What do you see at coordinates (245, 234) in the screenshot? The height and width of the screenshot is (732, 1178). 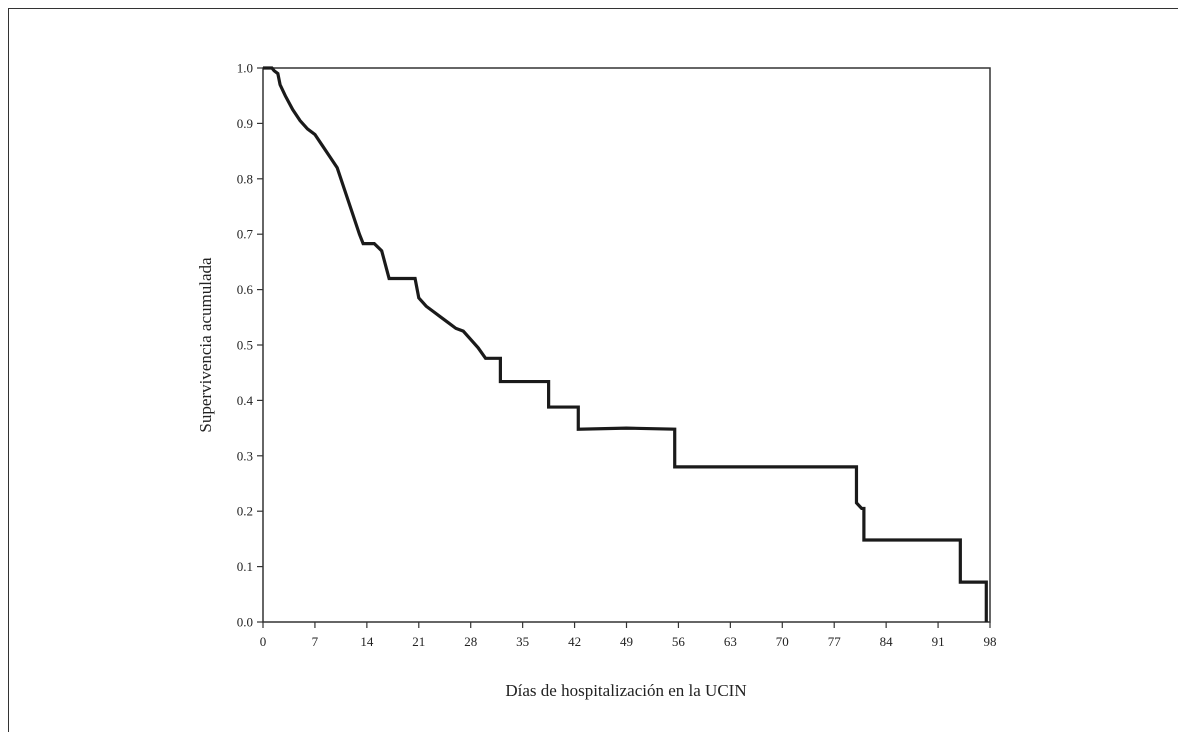 I see `y-tick-label: 0.7` at bounding box center [245, 234].